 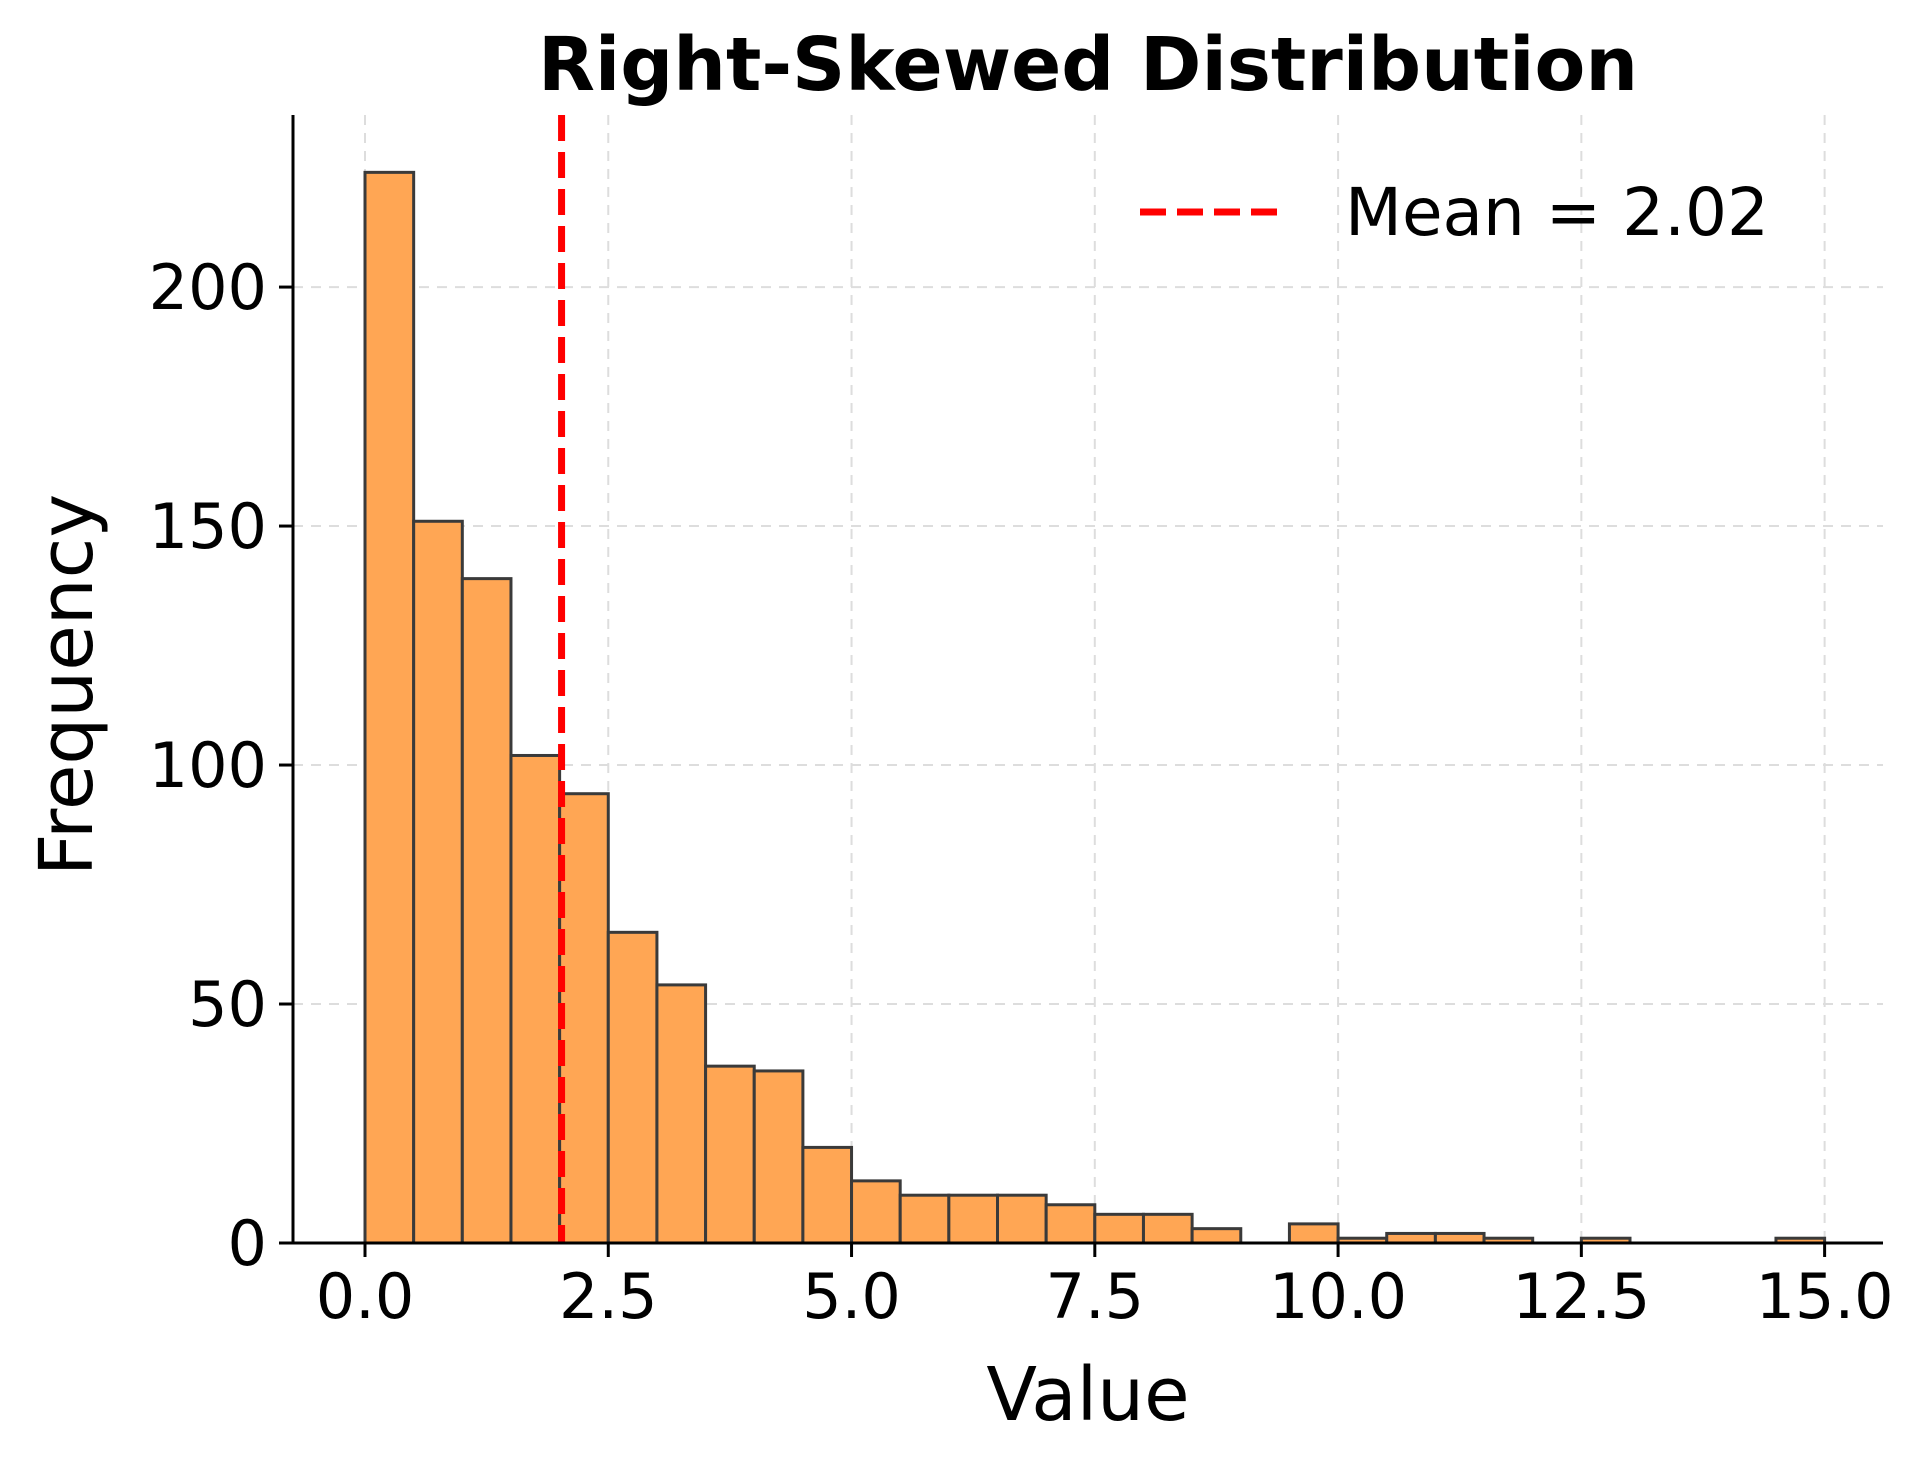 I want to click on x-ticks: 0.0 2.5 5.0 7.5 10.0 12.5 15.0, so click(x=1105, y=1288).